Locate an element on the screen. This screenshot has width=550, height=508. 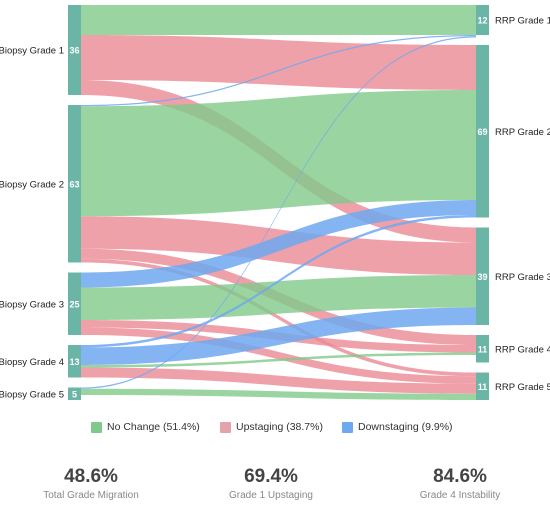
legend-item-no-change: No Change (51.4%) is located at coordinates (145, 427).